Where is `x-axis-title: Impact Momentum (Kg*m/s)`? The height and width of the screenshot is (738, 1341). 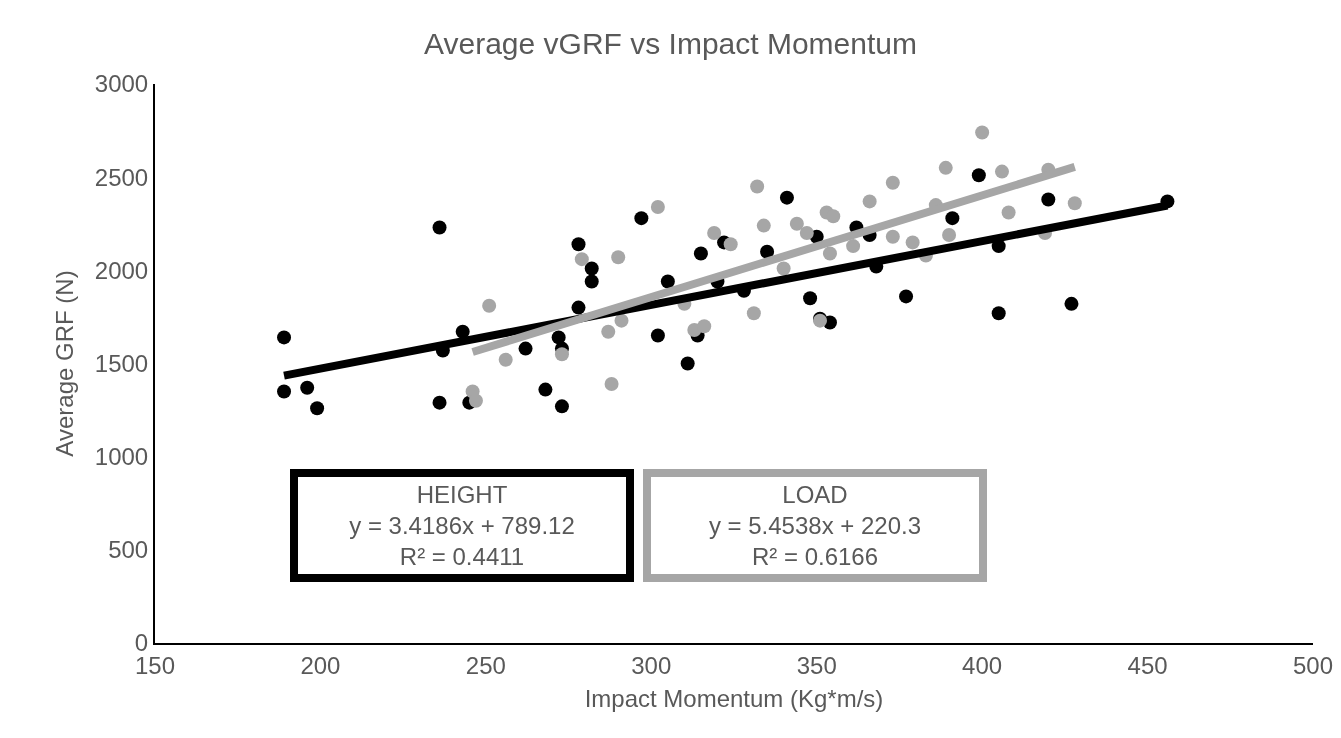
x-axis-title: Impact Momentum (Kg*m/s) is located at coordinates (734, 698).